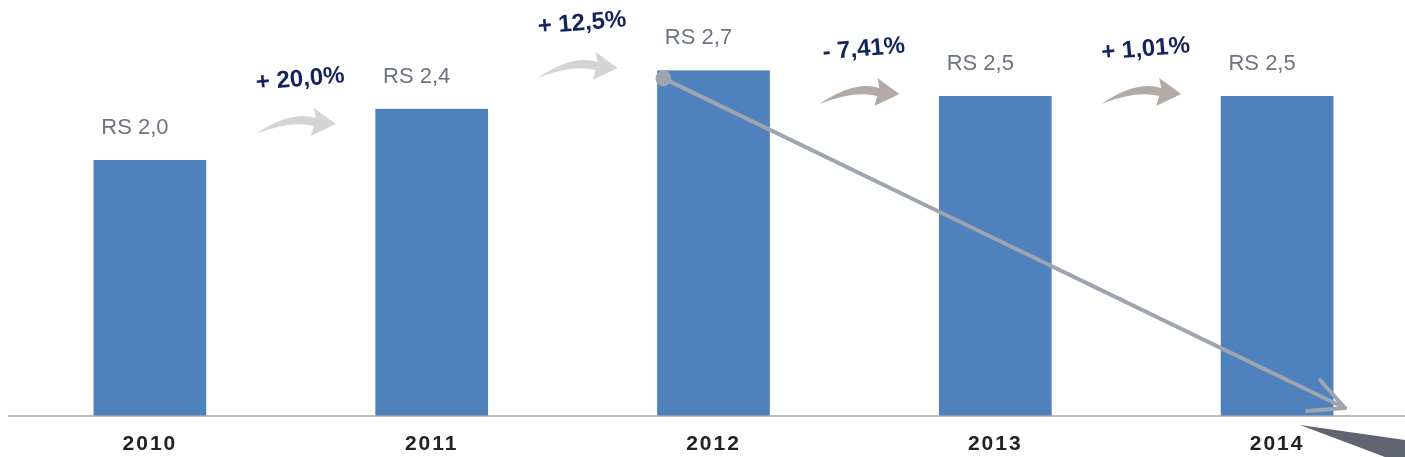 The height and width of the screenshot is (457, 1405). What do you see at coordinates (864, 47) in the screenshot?
I see `annotation: - 7,41%` at bounding box center [864, 47].